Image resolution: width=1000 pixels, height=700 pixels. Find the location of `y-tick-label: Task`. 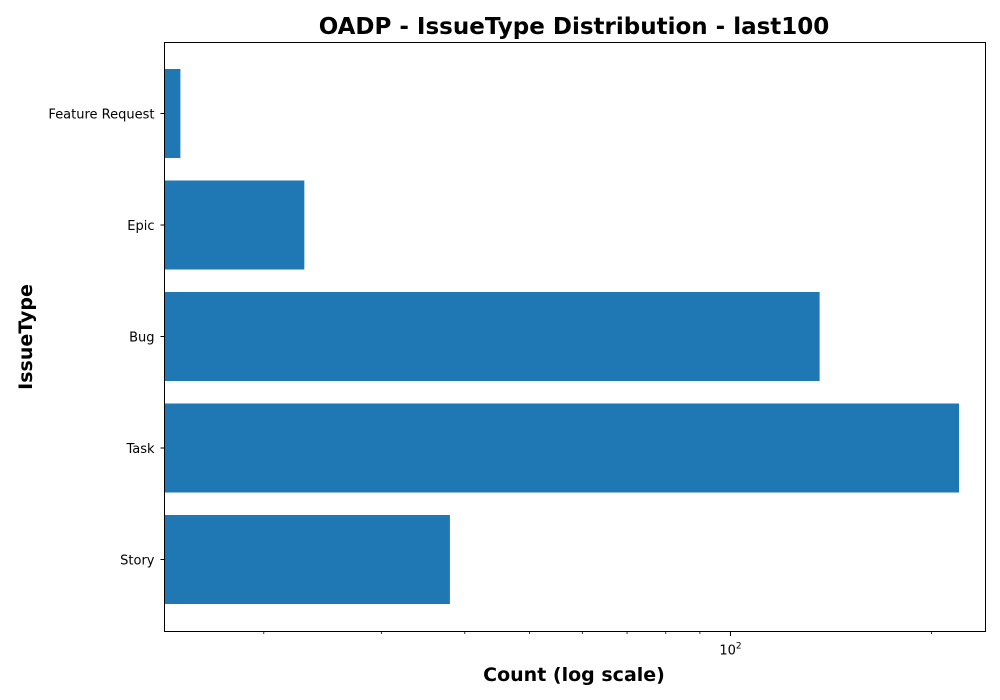

y-tick-label: Task is located at coordinates (140, 449).